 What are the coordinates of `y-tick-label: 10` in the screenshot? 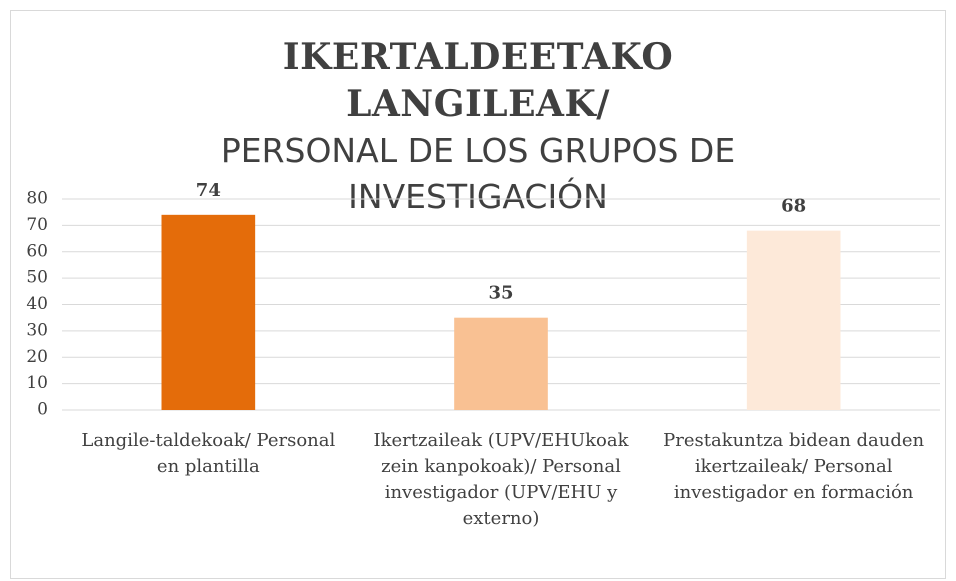 It's located at (37, 383).